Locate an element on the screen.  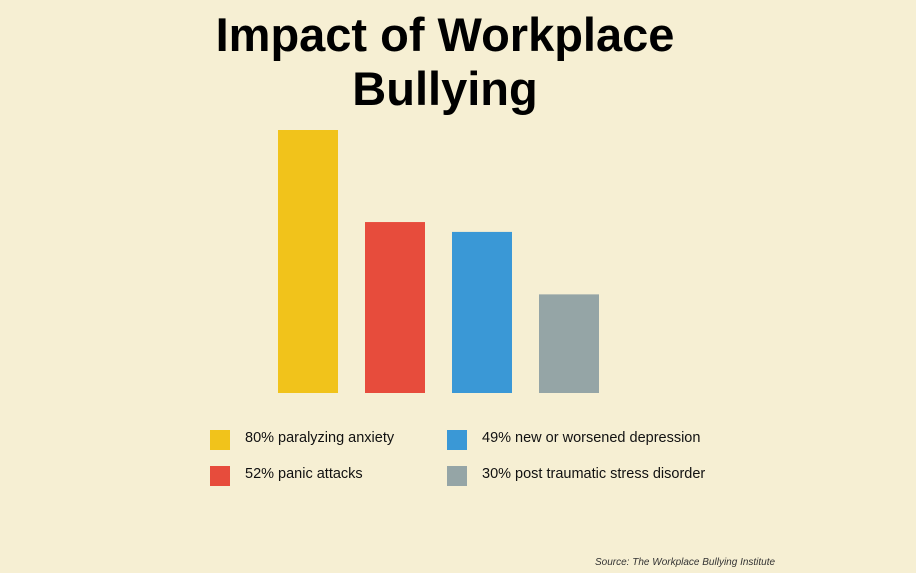
legend-label: 49% new or worsened depression is located at coordinates (591, 438).